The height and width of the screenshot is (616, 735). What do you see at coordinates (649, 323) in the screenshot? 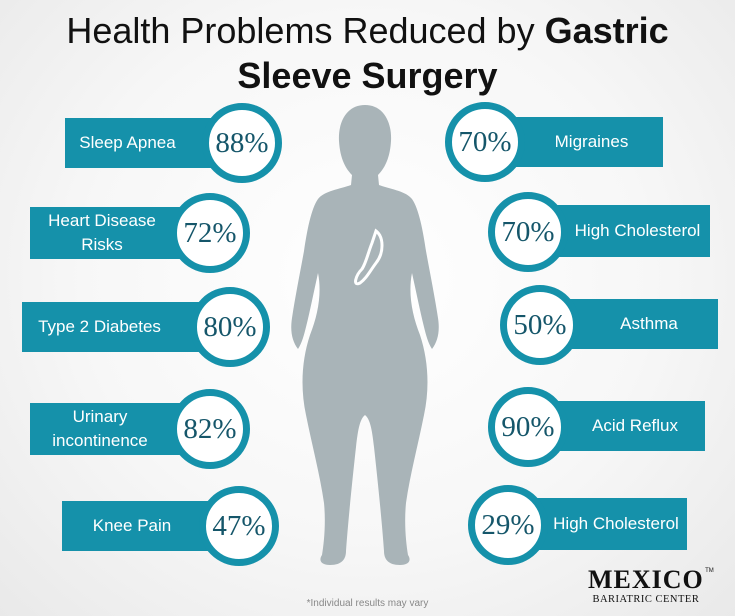
I see `label-asthma: Asthma` at bounding box center [649, 323].